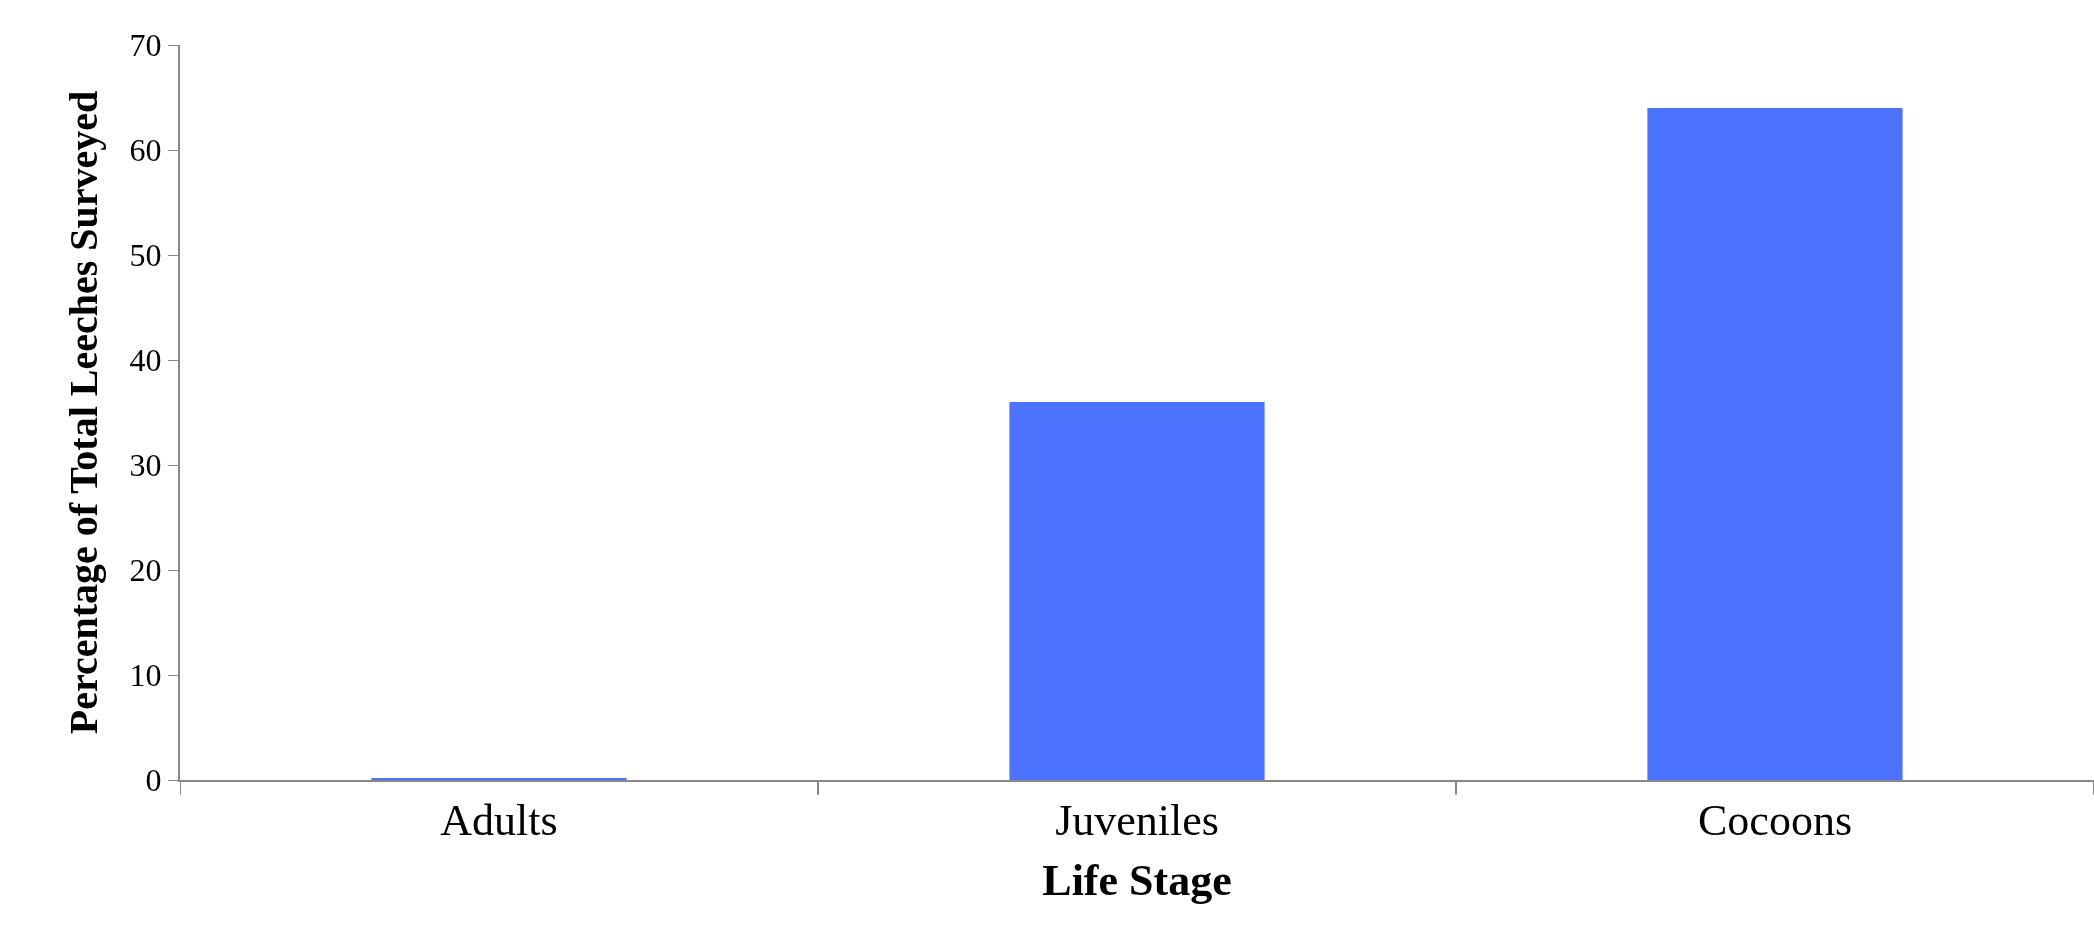 This screenshot has width=2094, height=933. Describe the element at coordinates (1137, 820) in the screenshot. I see `x-tick-label: Juveniles` at that location.